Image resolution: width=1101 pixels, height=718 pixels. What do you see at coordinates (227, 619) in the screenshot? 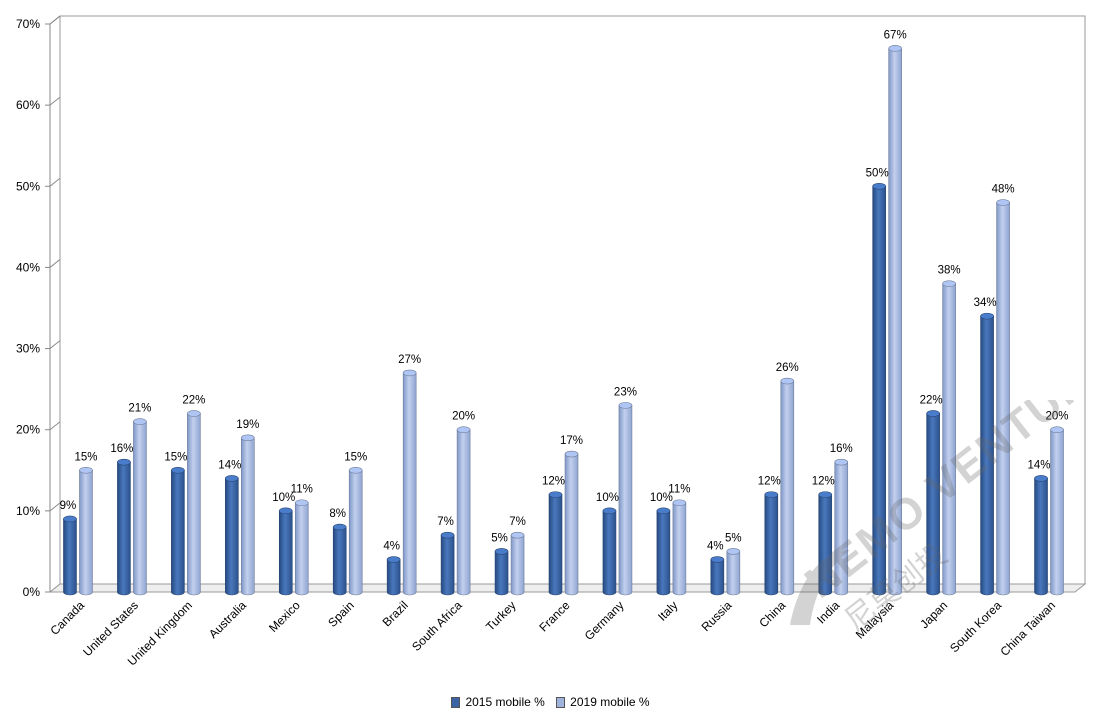
I see `x-tick-label: Australia` at bounding box center [227, 619].